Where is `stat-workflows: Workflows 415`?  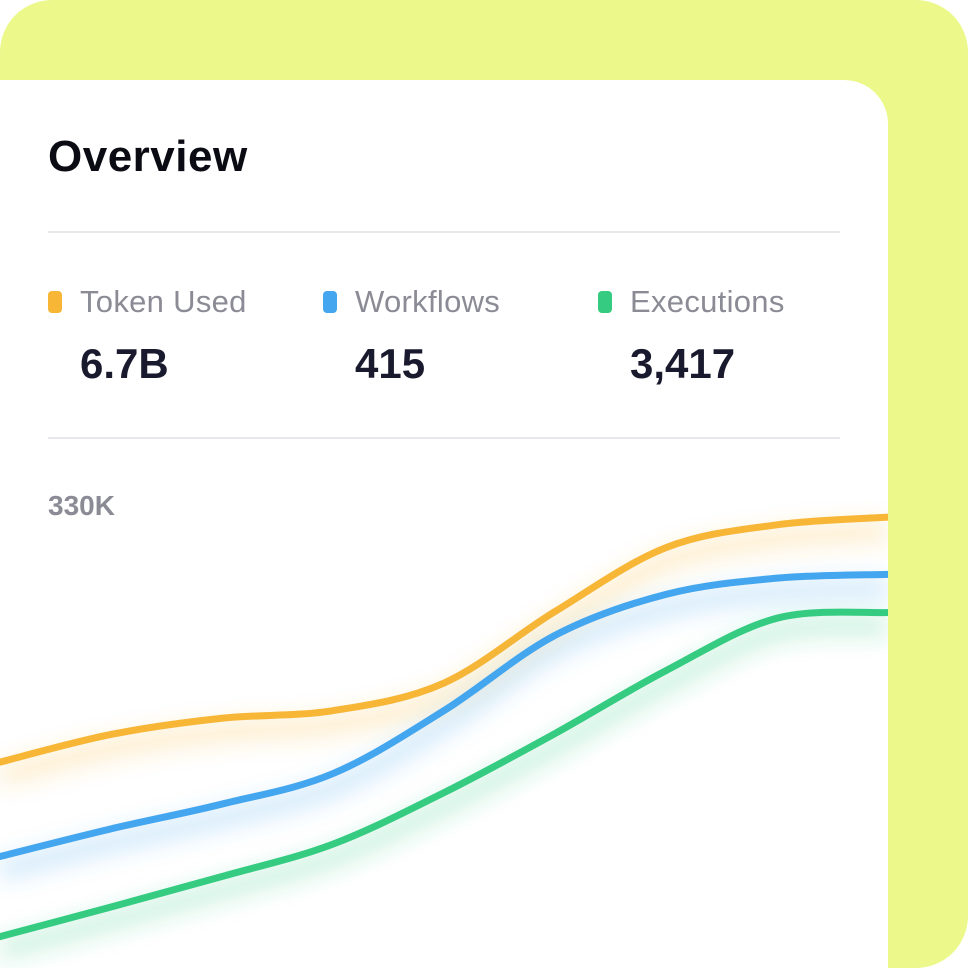
stat-workflows: Workflows 415 is located at coordinates (411, 336).